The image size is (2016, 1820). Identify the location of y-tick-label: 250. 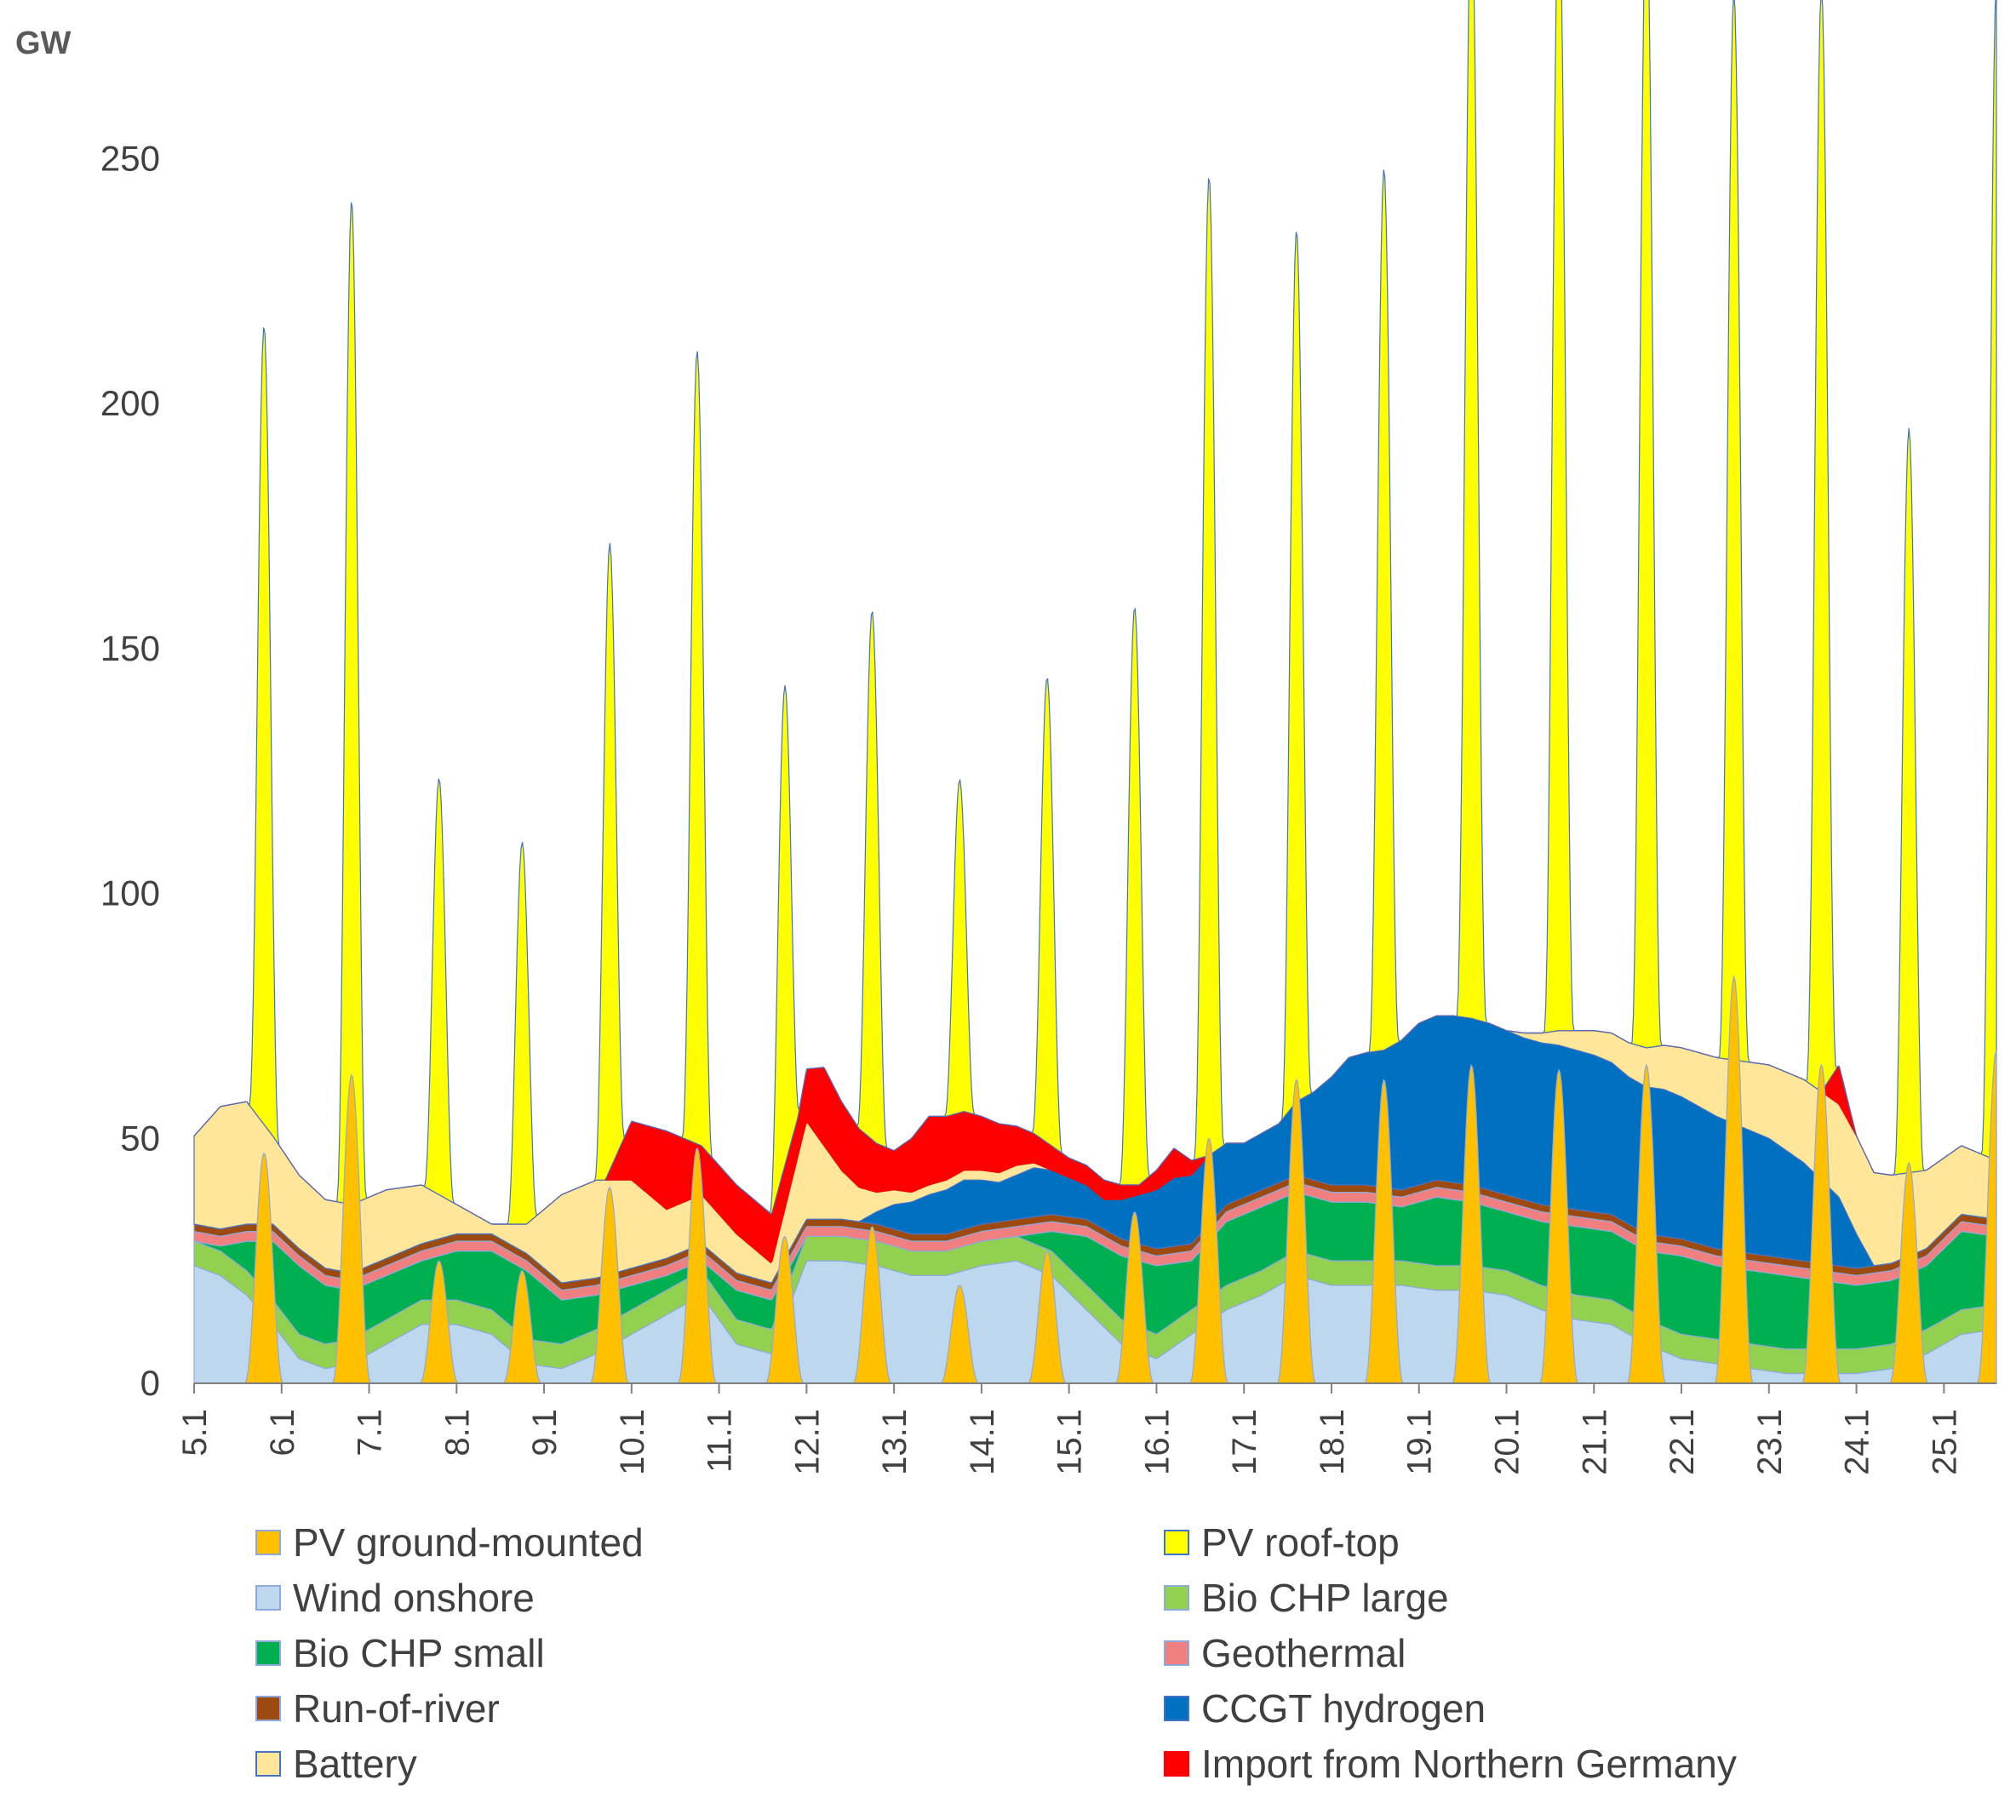
(130, 158).